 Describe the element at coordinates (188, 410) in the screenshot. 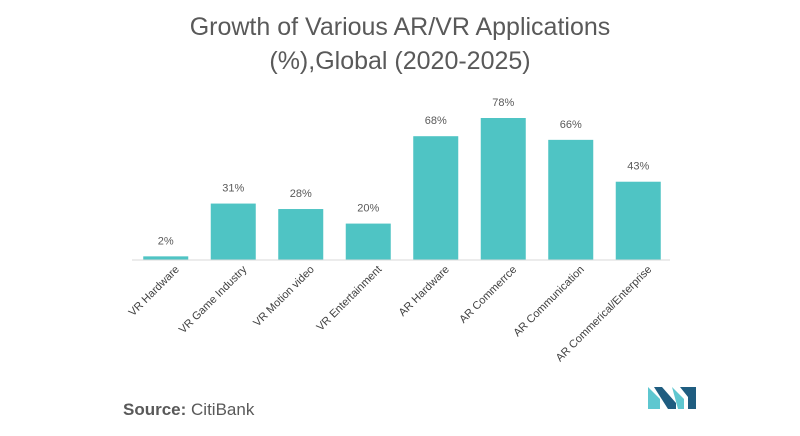

I see `source-note: Source: CitiBank` at that location.